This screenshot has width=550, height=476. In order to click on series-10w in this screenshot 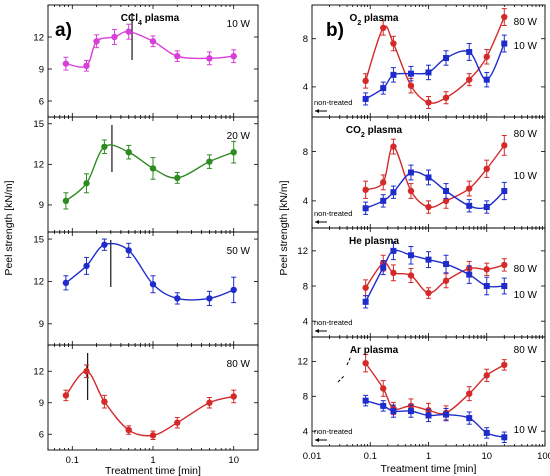, I will do `click(435, 189)`.